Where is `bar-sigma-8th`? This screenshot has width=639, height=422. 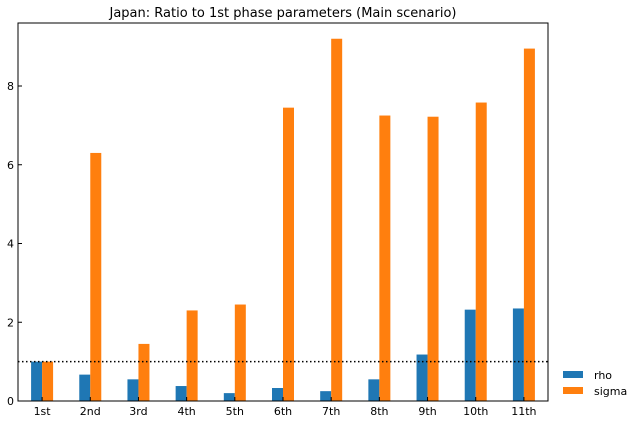
bar-sigma-8th is located at coordinates (385, 258).